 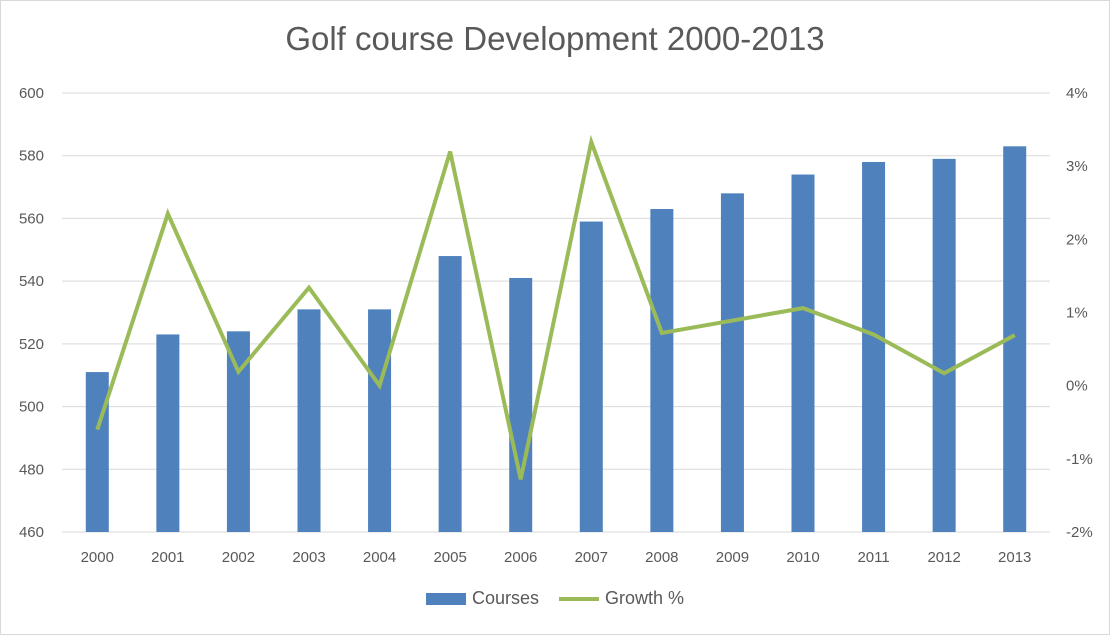 I want to click on x-tick-label: 2012, so click(x=943, y=557).